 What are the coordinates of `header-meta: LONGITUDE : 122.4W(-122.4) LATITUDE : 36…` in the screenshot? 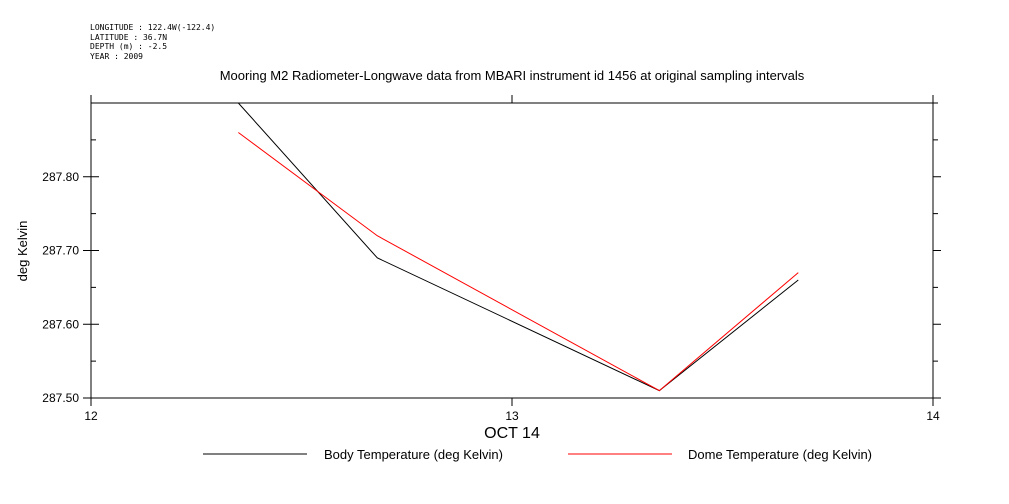 It's located at (152, 42).